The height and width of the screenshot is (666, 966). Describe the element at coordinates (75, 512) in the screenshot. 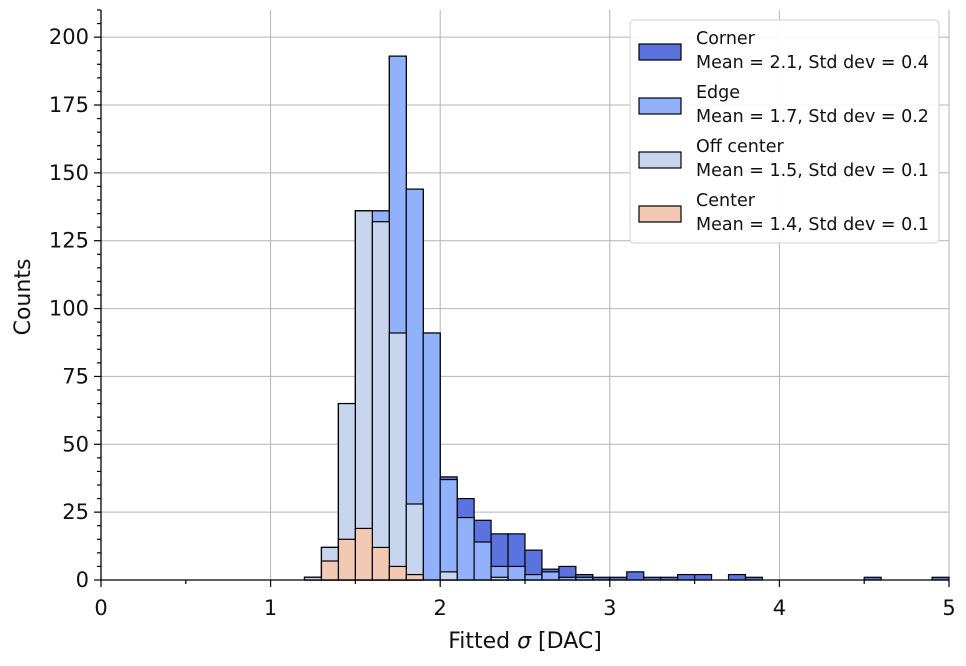

I see `y-tick-label: 25` at that location.